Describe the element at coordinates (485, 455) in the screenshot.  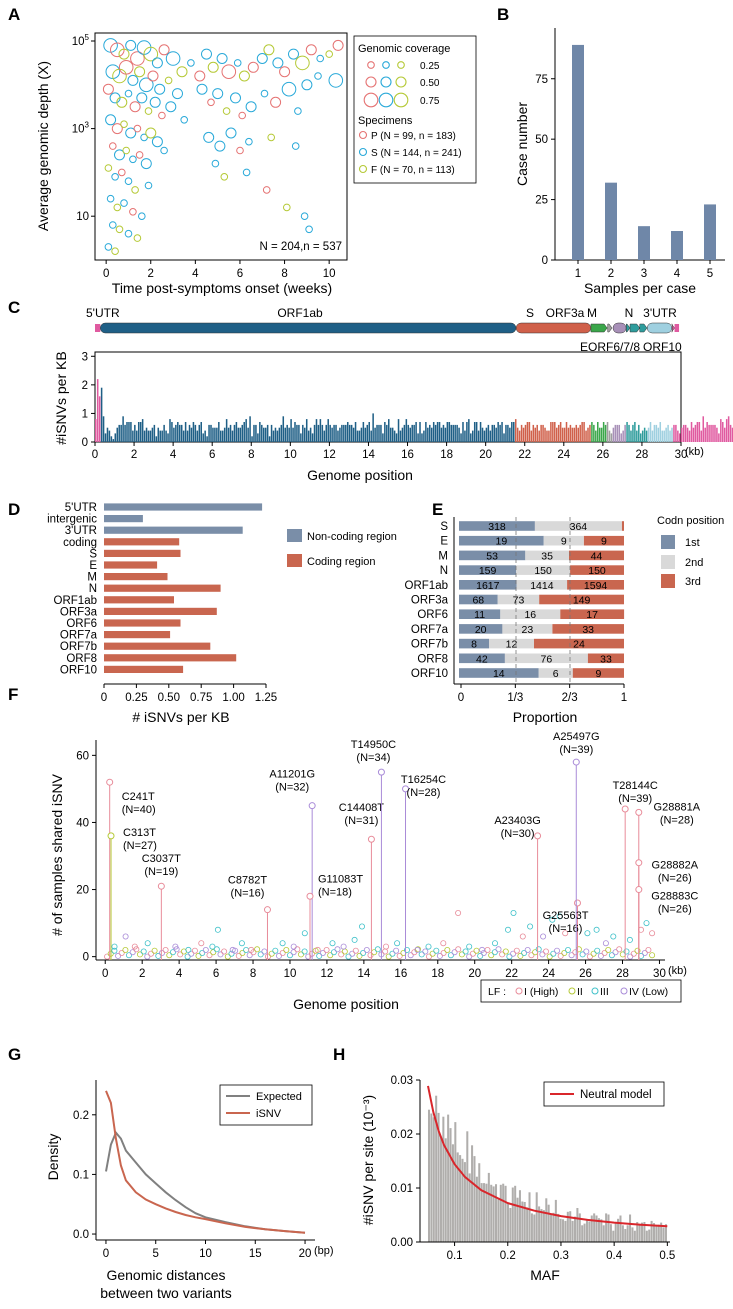
I see `chart-c-x-tick-label: 20` at that location.